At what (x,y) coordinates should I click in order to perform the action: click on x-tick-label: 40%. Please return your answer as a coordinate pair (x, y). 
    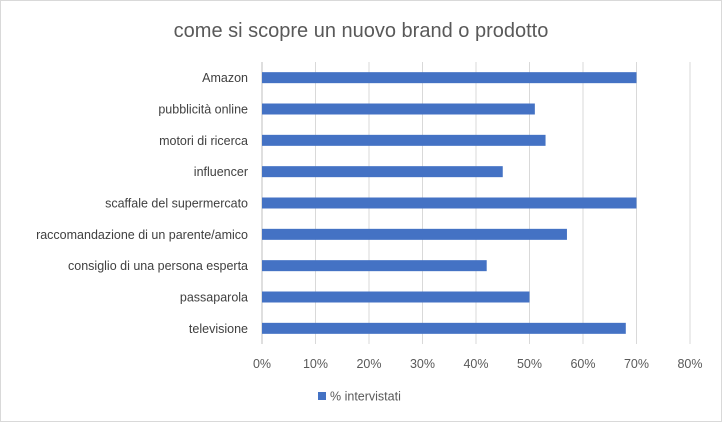
    Looking at the image, I should click on (475, 364).